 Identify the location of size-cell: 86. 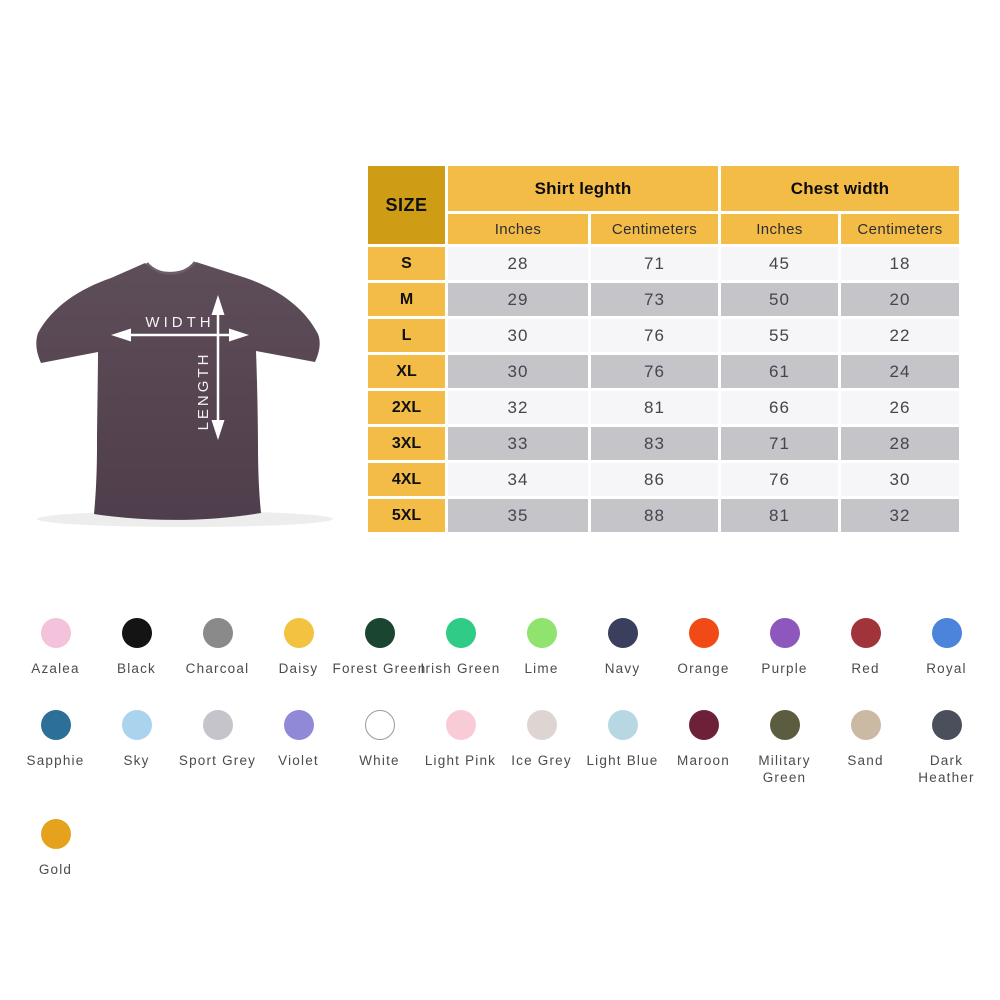
(654, 479).